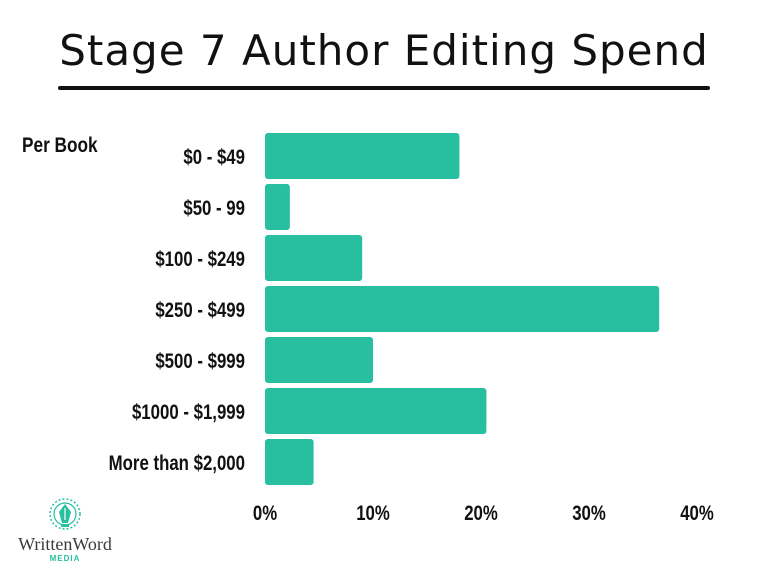 This screenshot has height=576, width=768. What do you see at coordinates (481, 513) in the screenshot?
I see `x-tick-label-2: 20%` at bounding box center [481, 513].